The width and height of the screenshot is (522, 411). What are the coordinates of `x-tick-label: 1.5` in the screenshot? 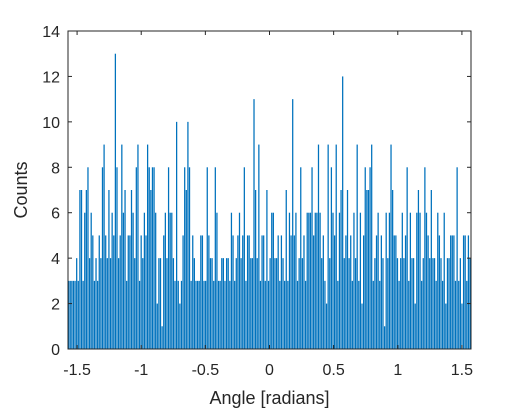 It's located at (462, 370).